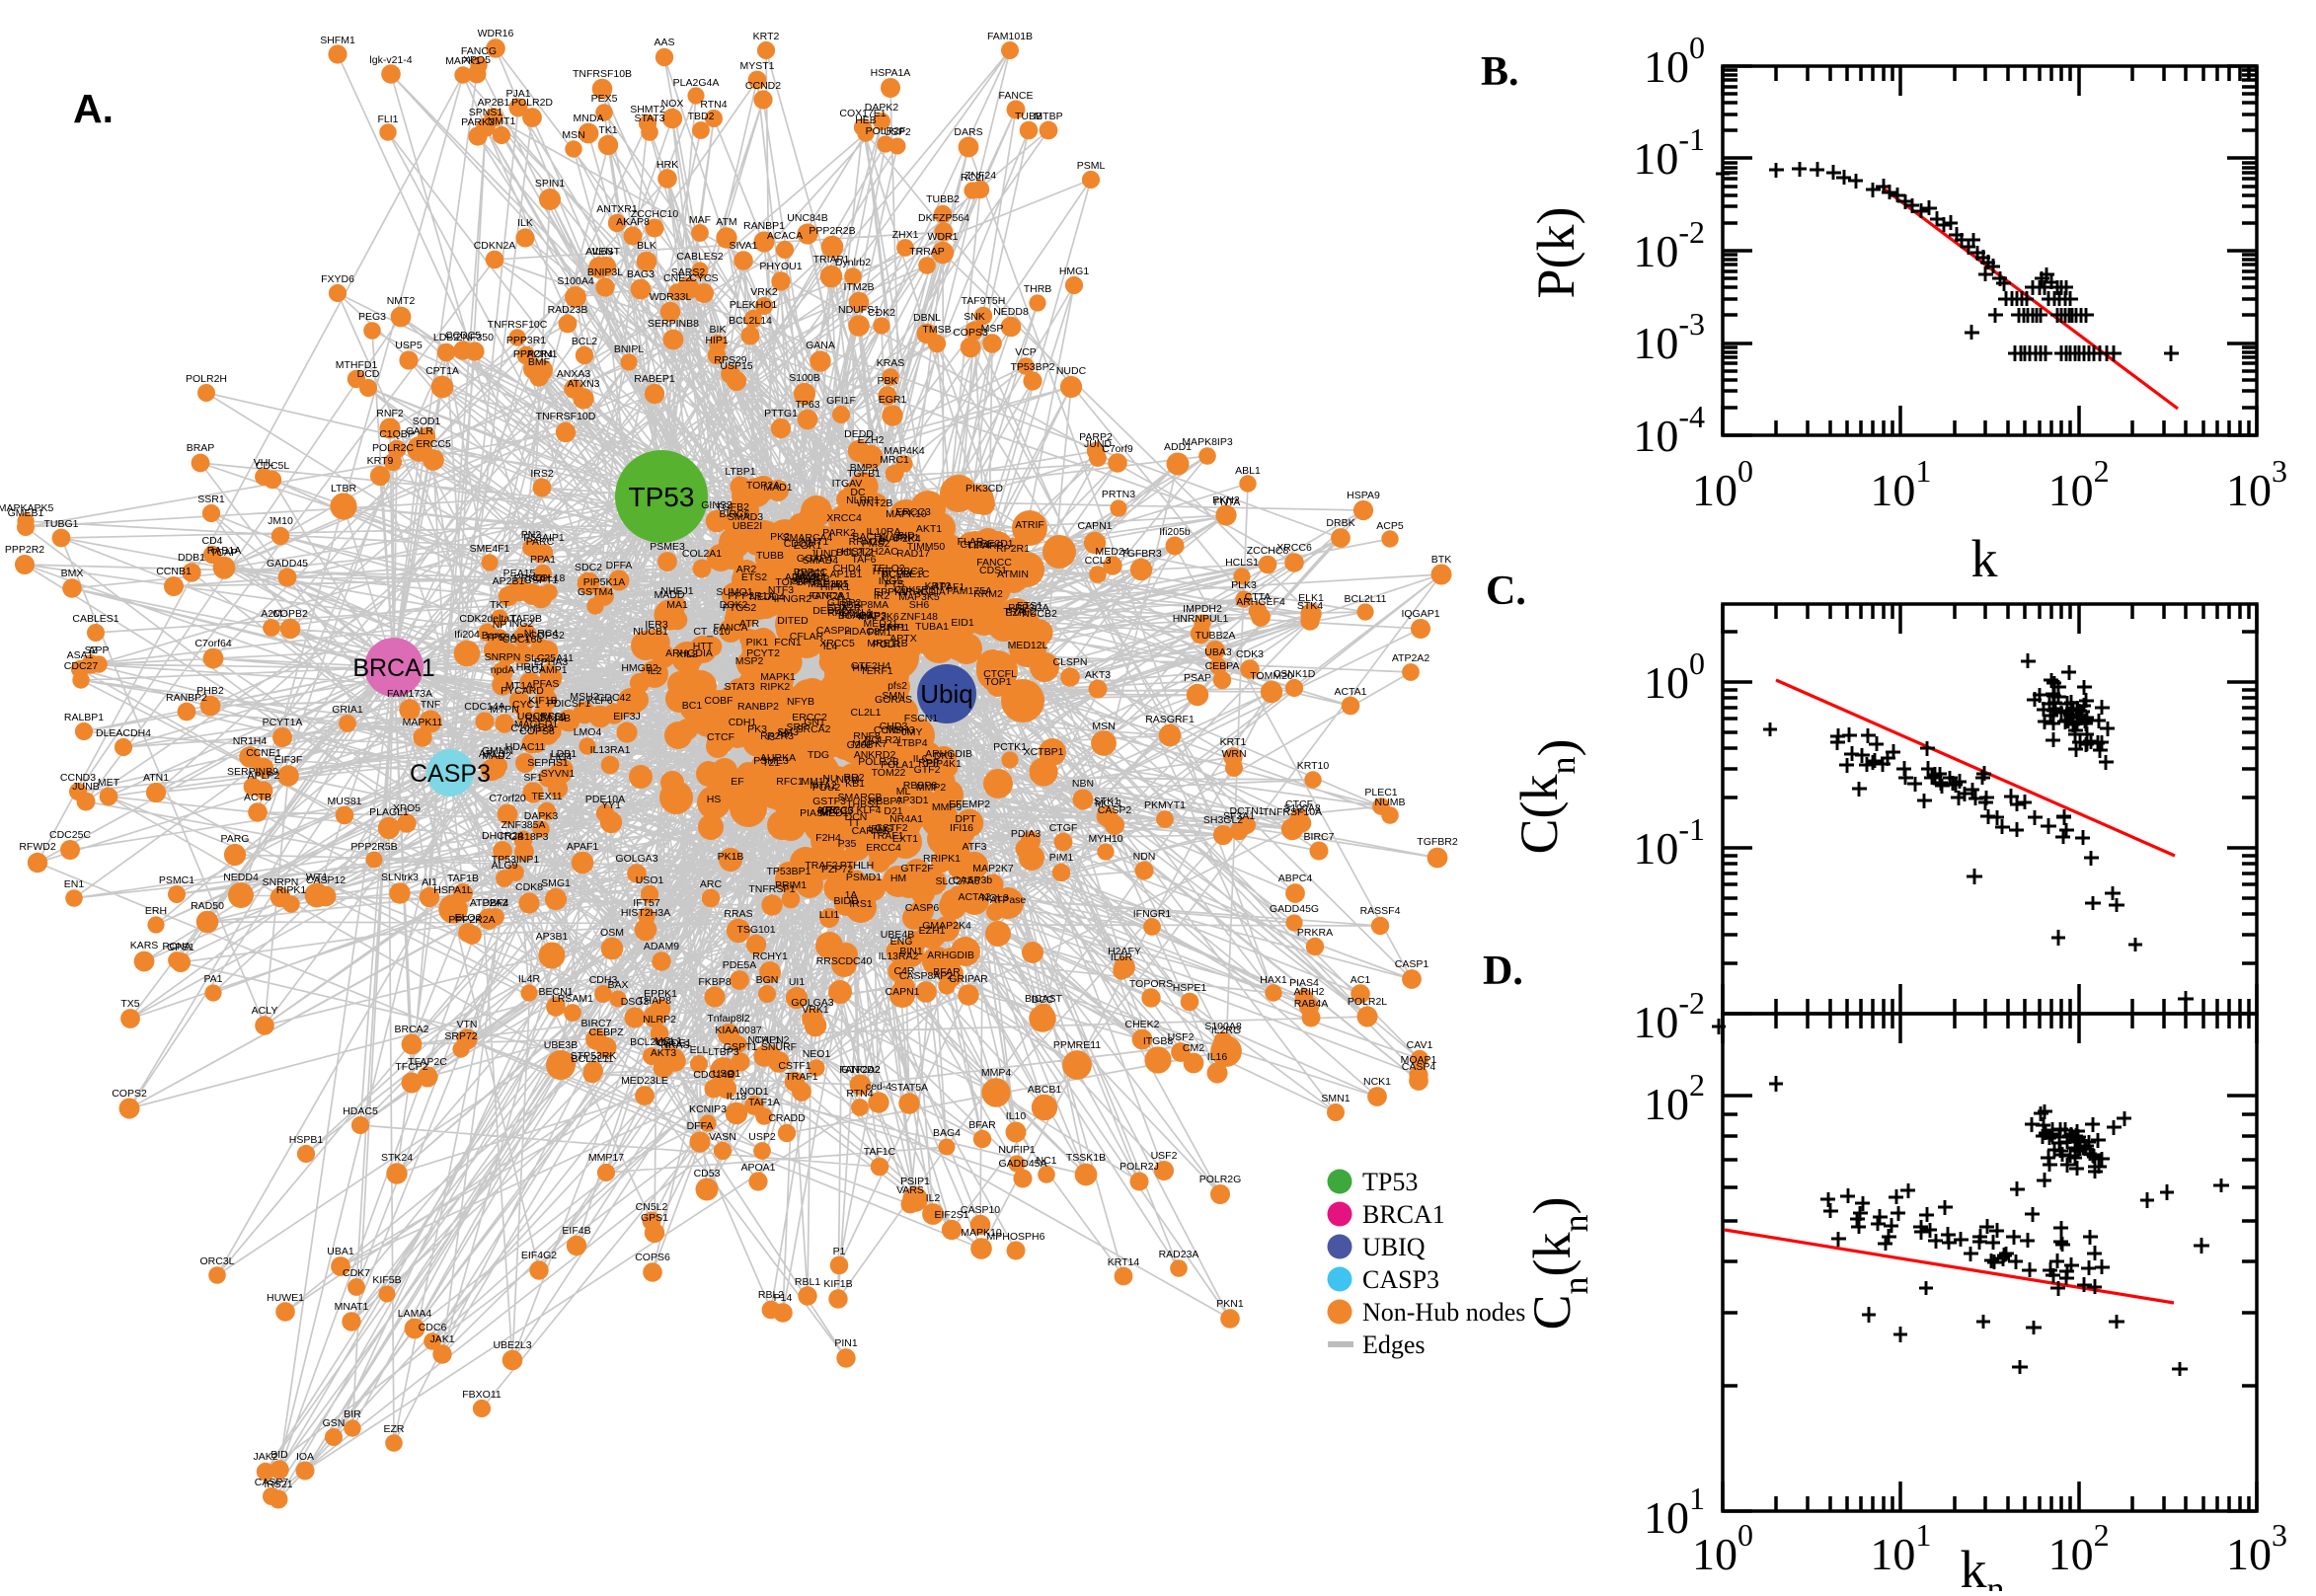 The width and height of the screenshot is (2316, 1596). I want to click on svg-text: BFAR, so click(947, 972).